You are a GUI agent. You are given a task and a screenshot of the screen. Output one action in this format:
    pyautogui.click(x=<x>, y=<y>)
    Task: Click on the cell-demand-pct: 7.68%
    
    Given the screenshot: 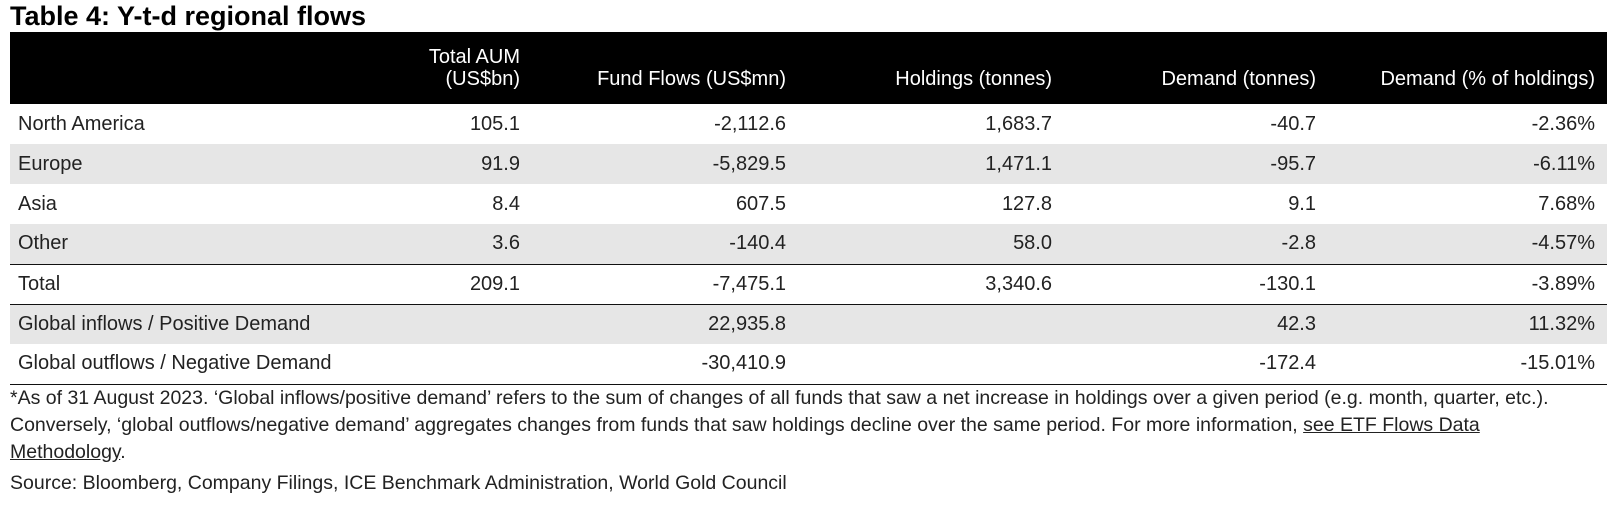 What is the action you would take?
    pyautogui.click(x=1566, y=203)
    